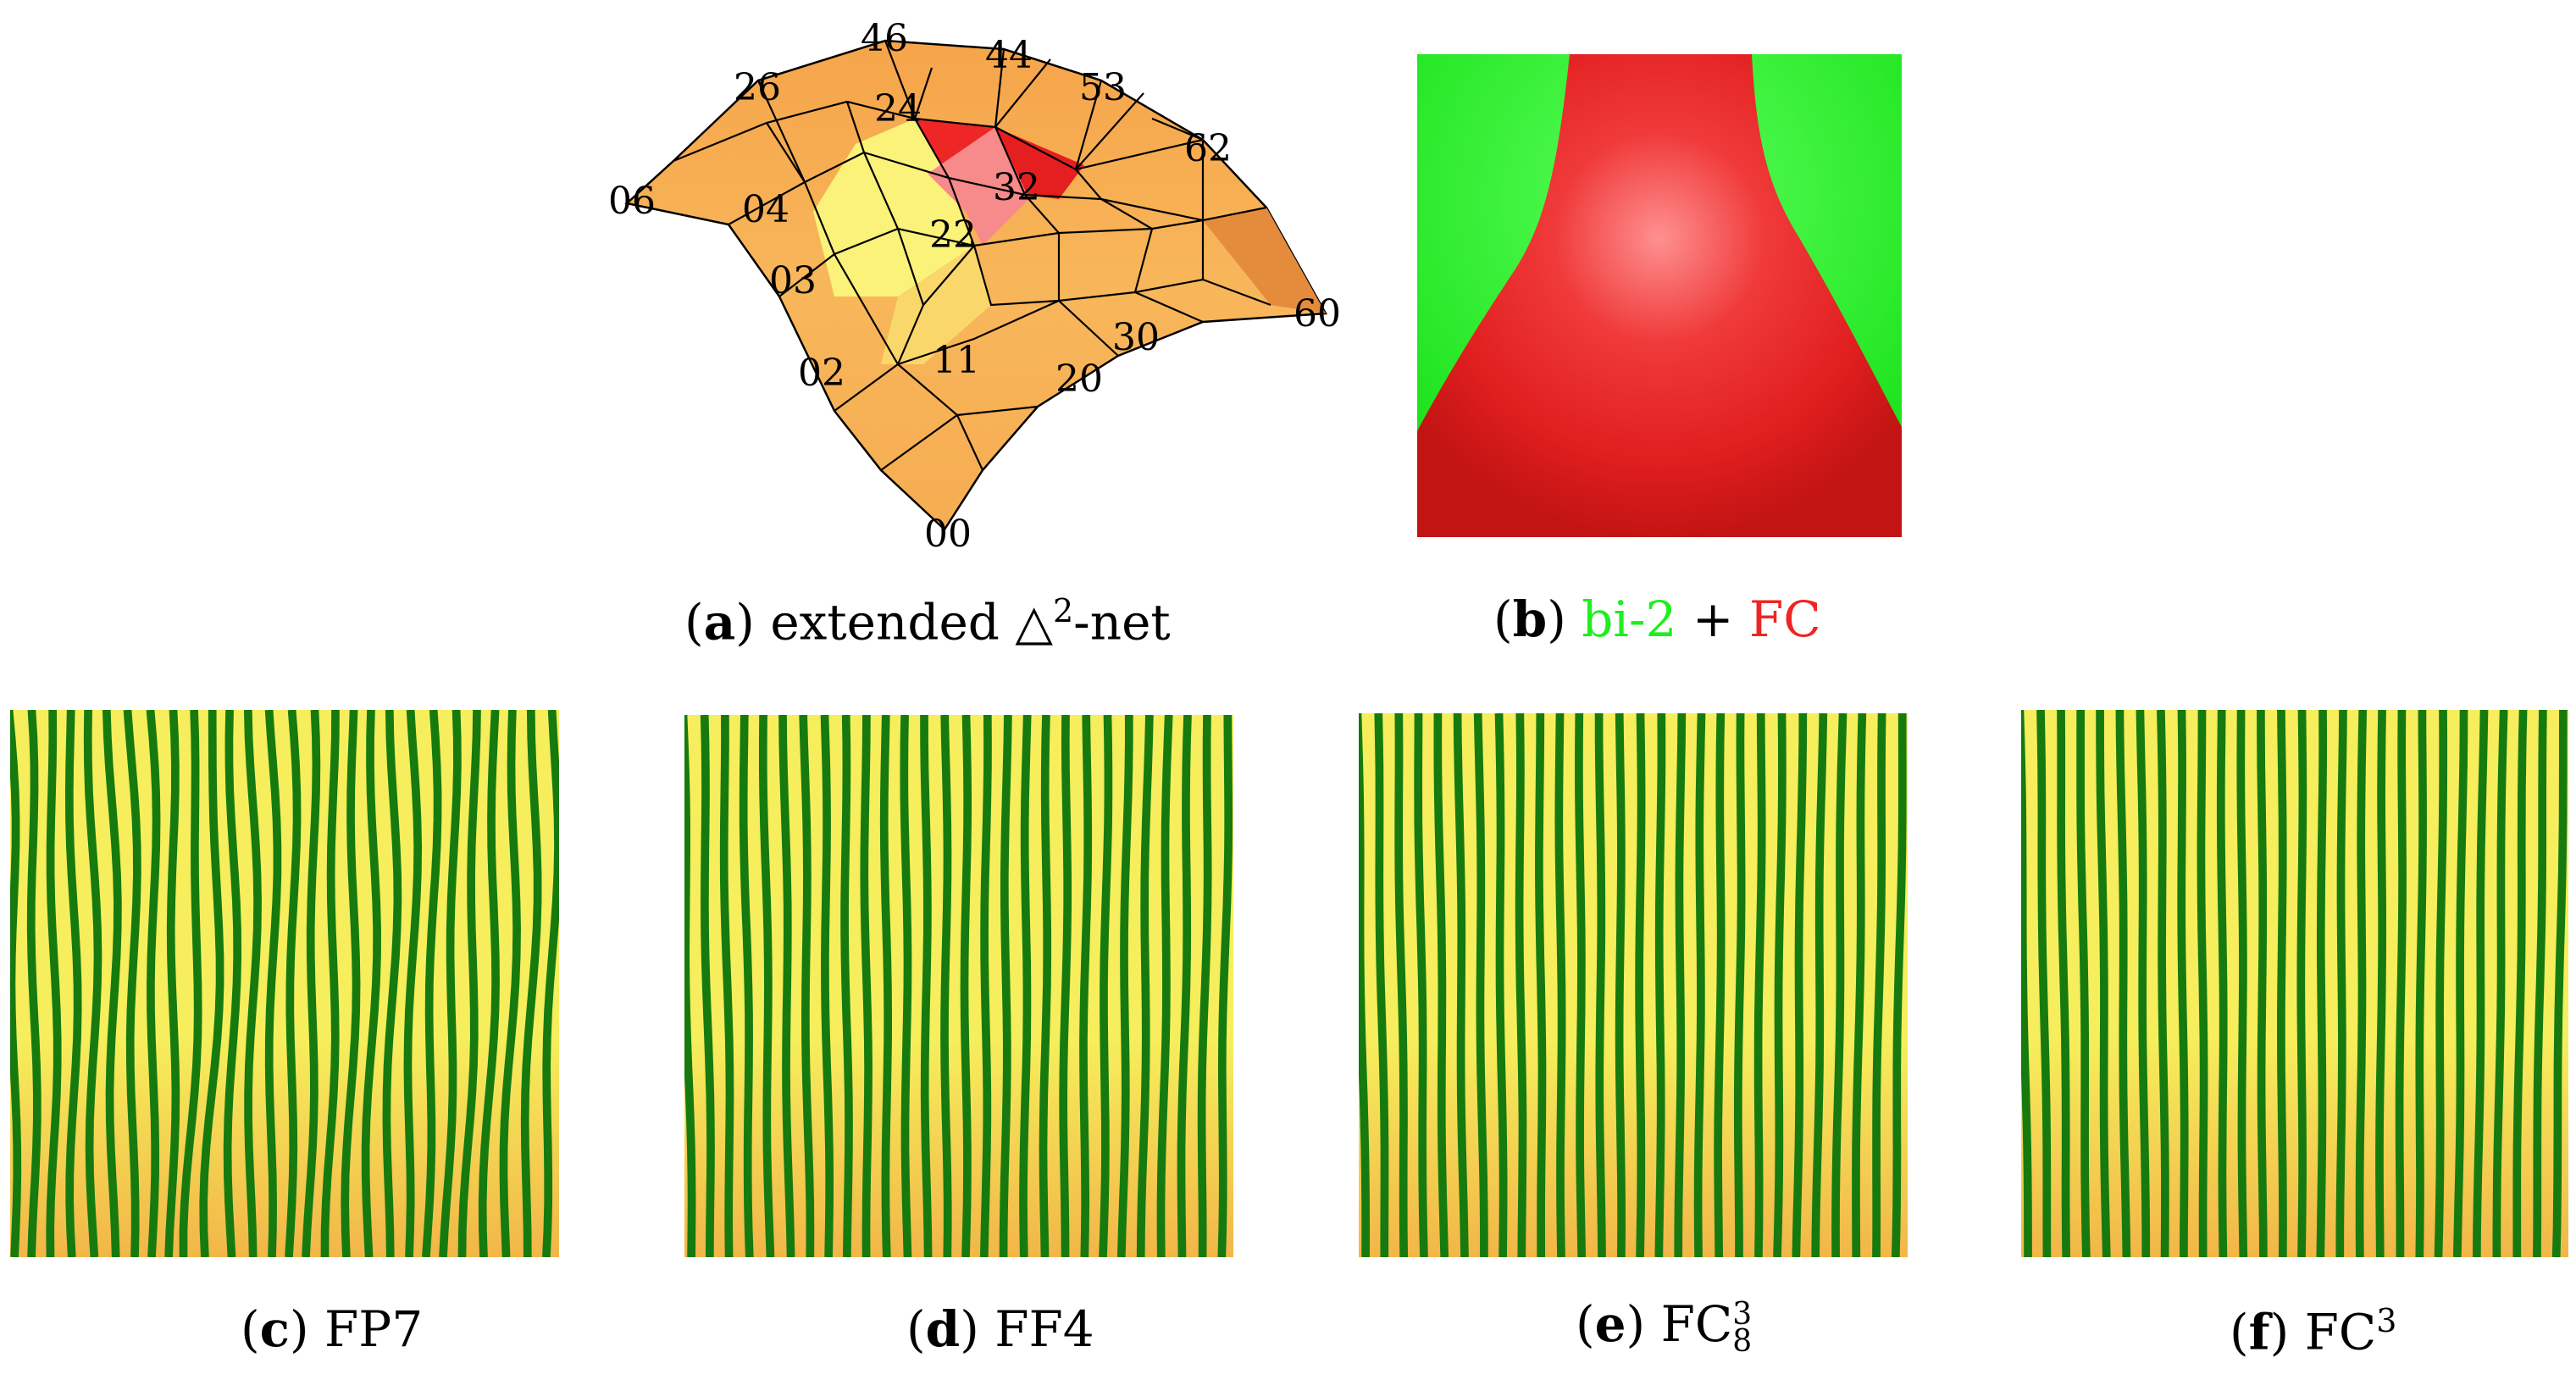 This screenshot has height=1380, width=2576. Describe the element at coordinates (1610, 1324) in the screenshot. I see `caption-e-tag: e` at that location.